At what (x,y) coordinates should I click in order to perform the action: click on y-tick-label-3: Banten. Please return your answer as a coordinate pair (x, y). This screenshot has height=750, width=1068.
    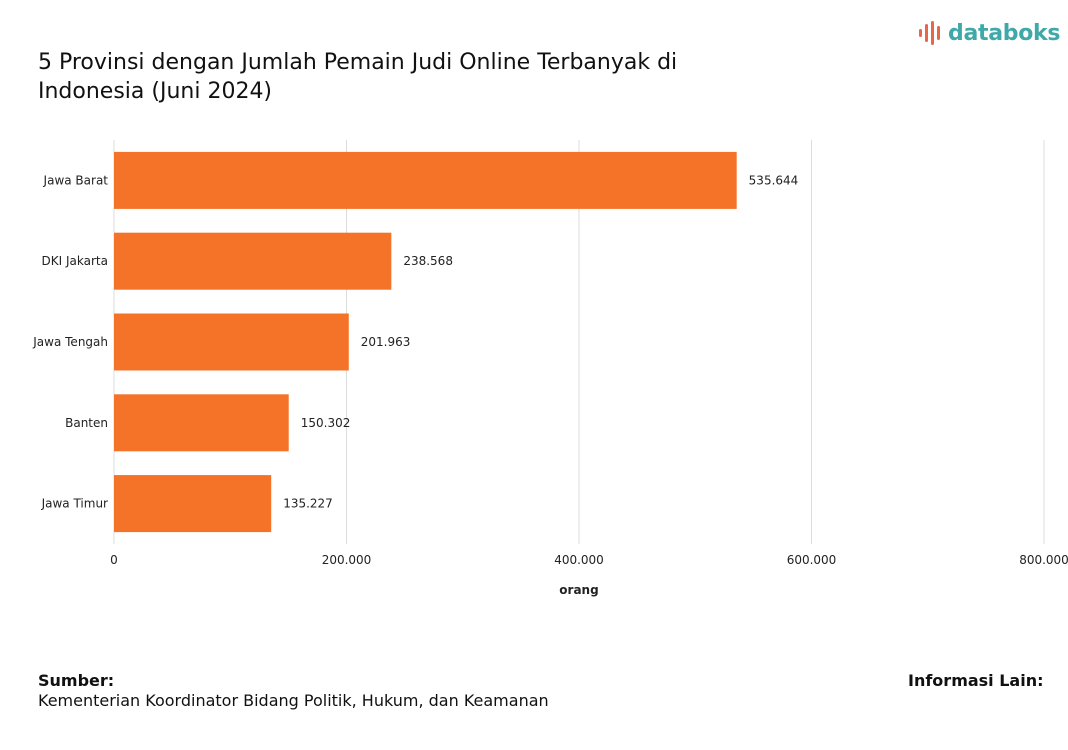
    Looking at the image, I should click on (86, 423).